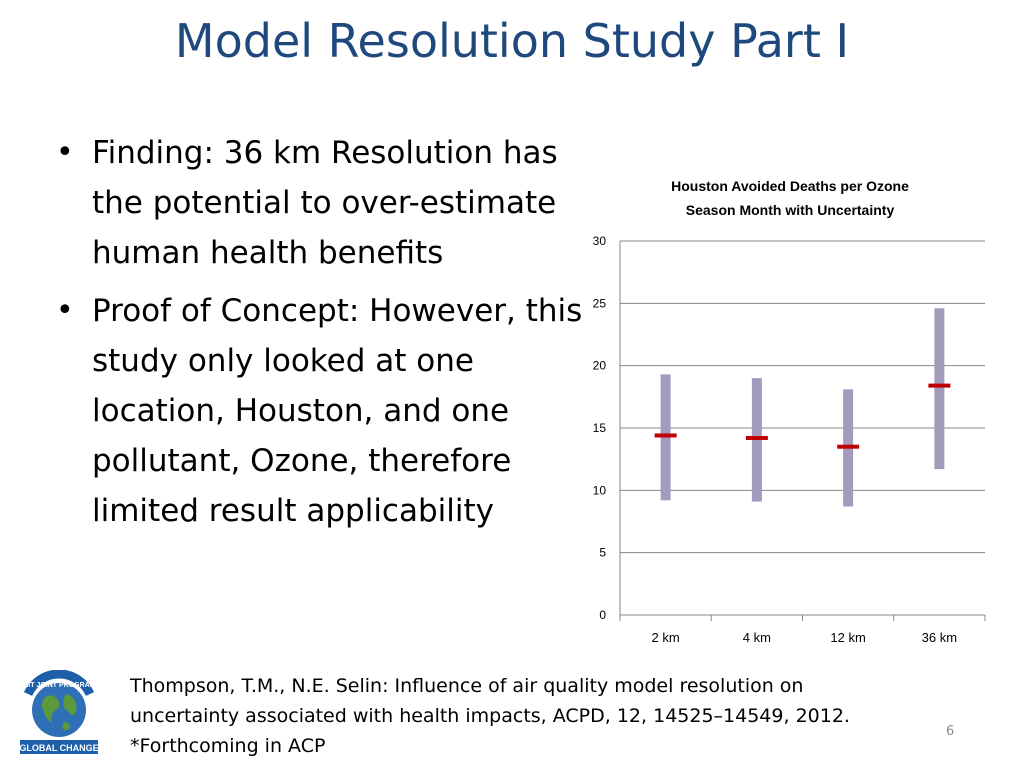  Describe the element at coordinates (602, 615) in the screenshot. I see `y-tick-label: 0` at that location.